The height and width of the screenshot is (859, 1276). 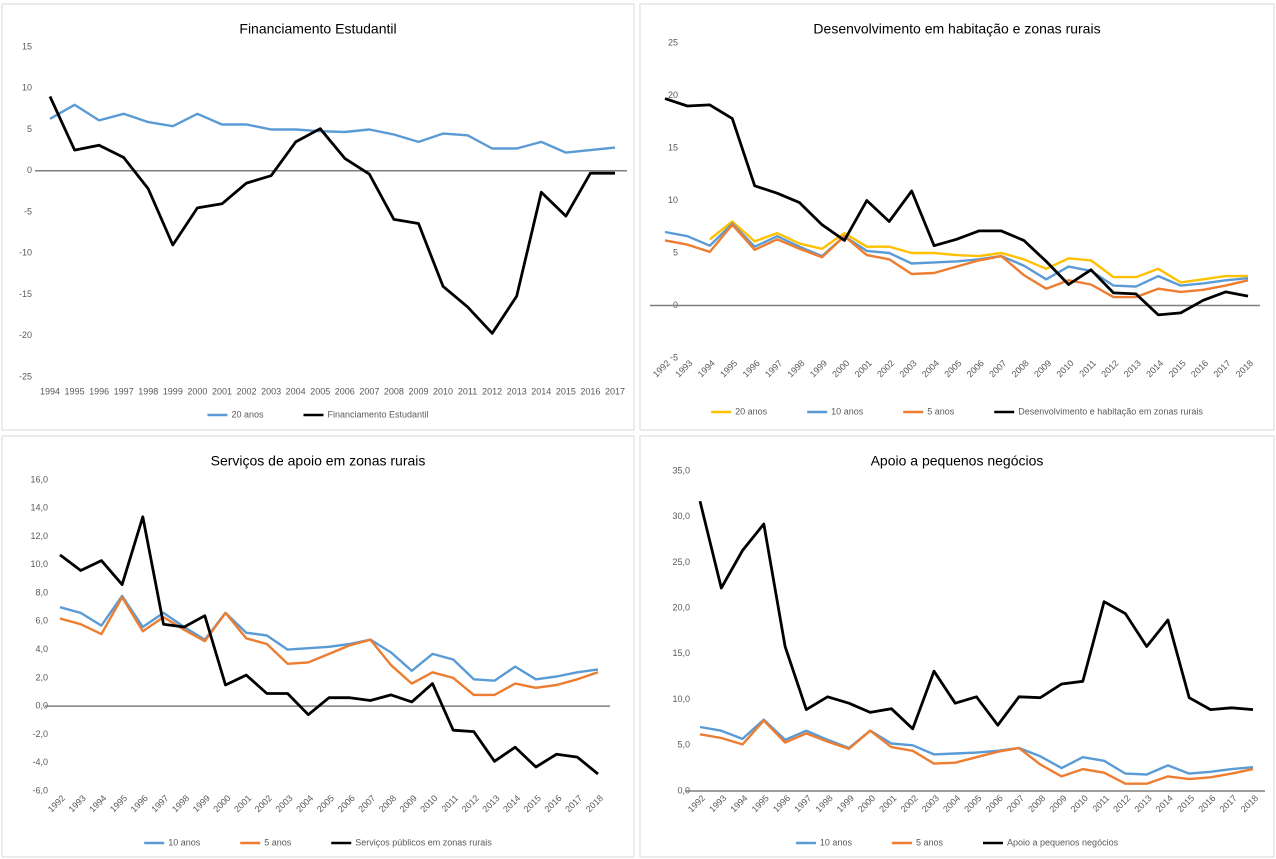 What do you see at coordinates (751, 411) in the screenshot?
I see `legend-text: 20 anos` at bounding box center [751, 411].